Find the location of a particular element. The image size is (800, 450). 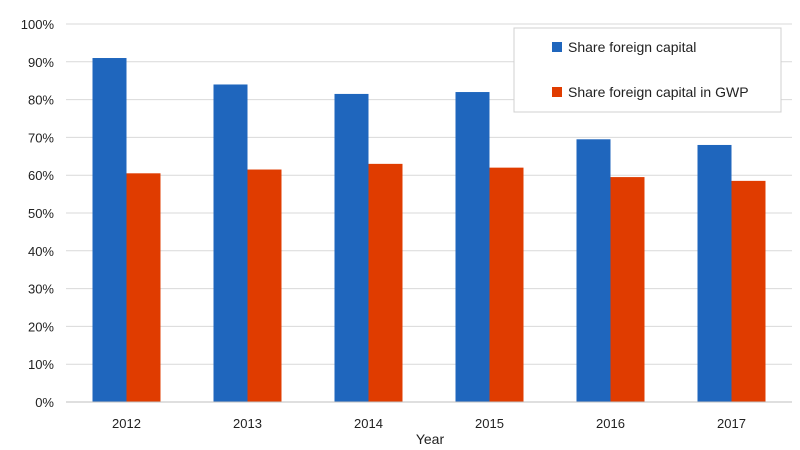

y-tick-label-60: 60% is located at coordinates (41, 175).